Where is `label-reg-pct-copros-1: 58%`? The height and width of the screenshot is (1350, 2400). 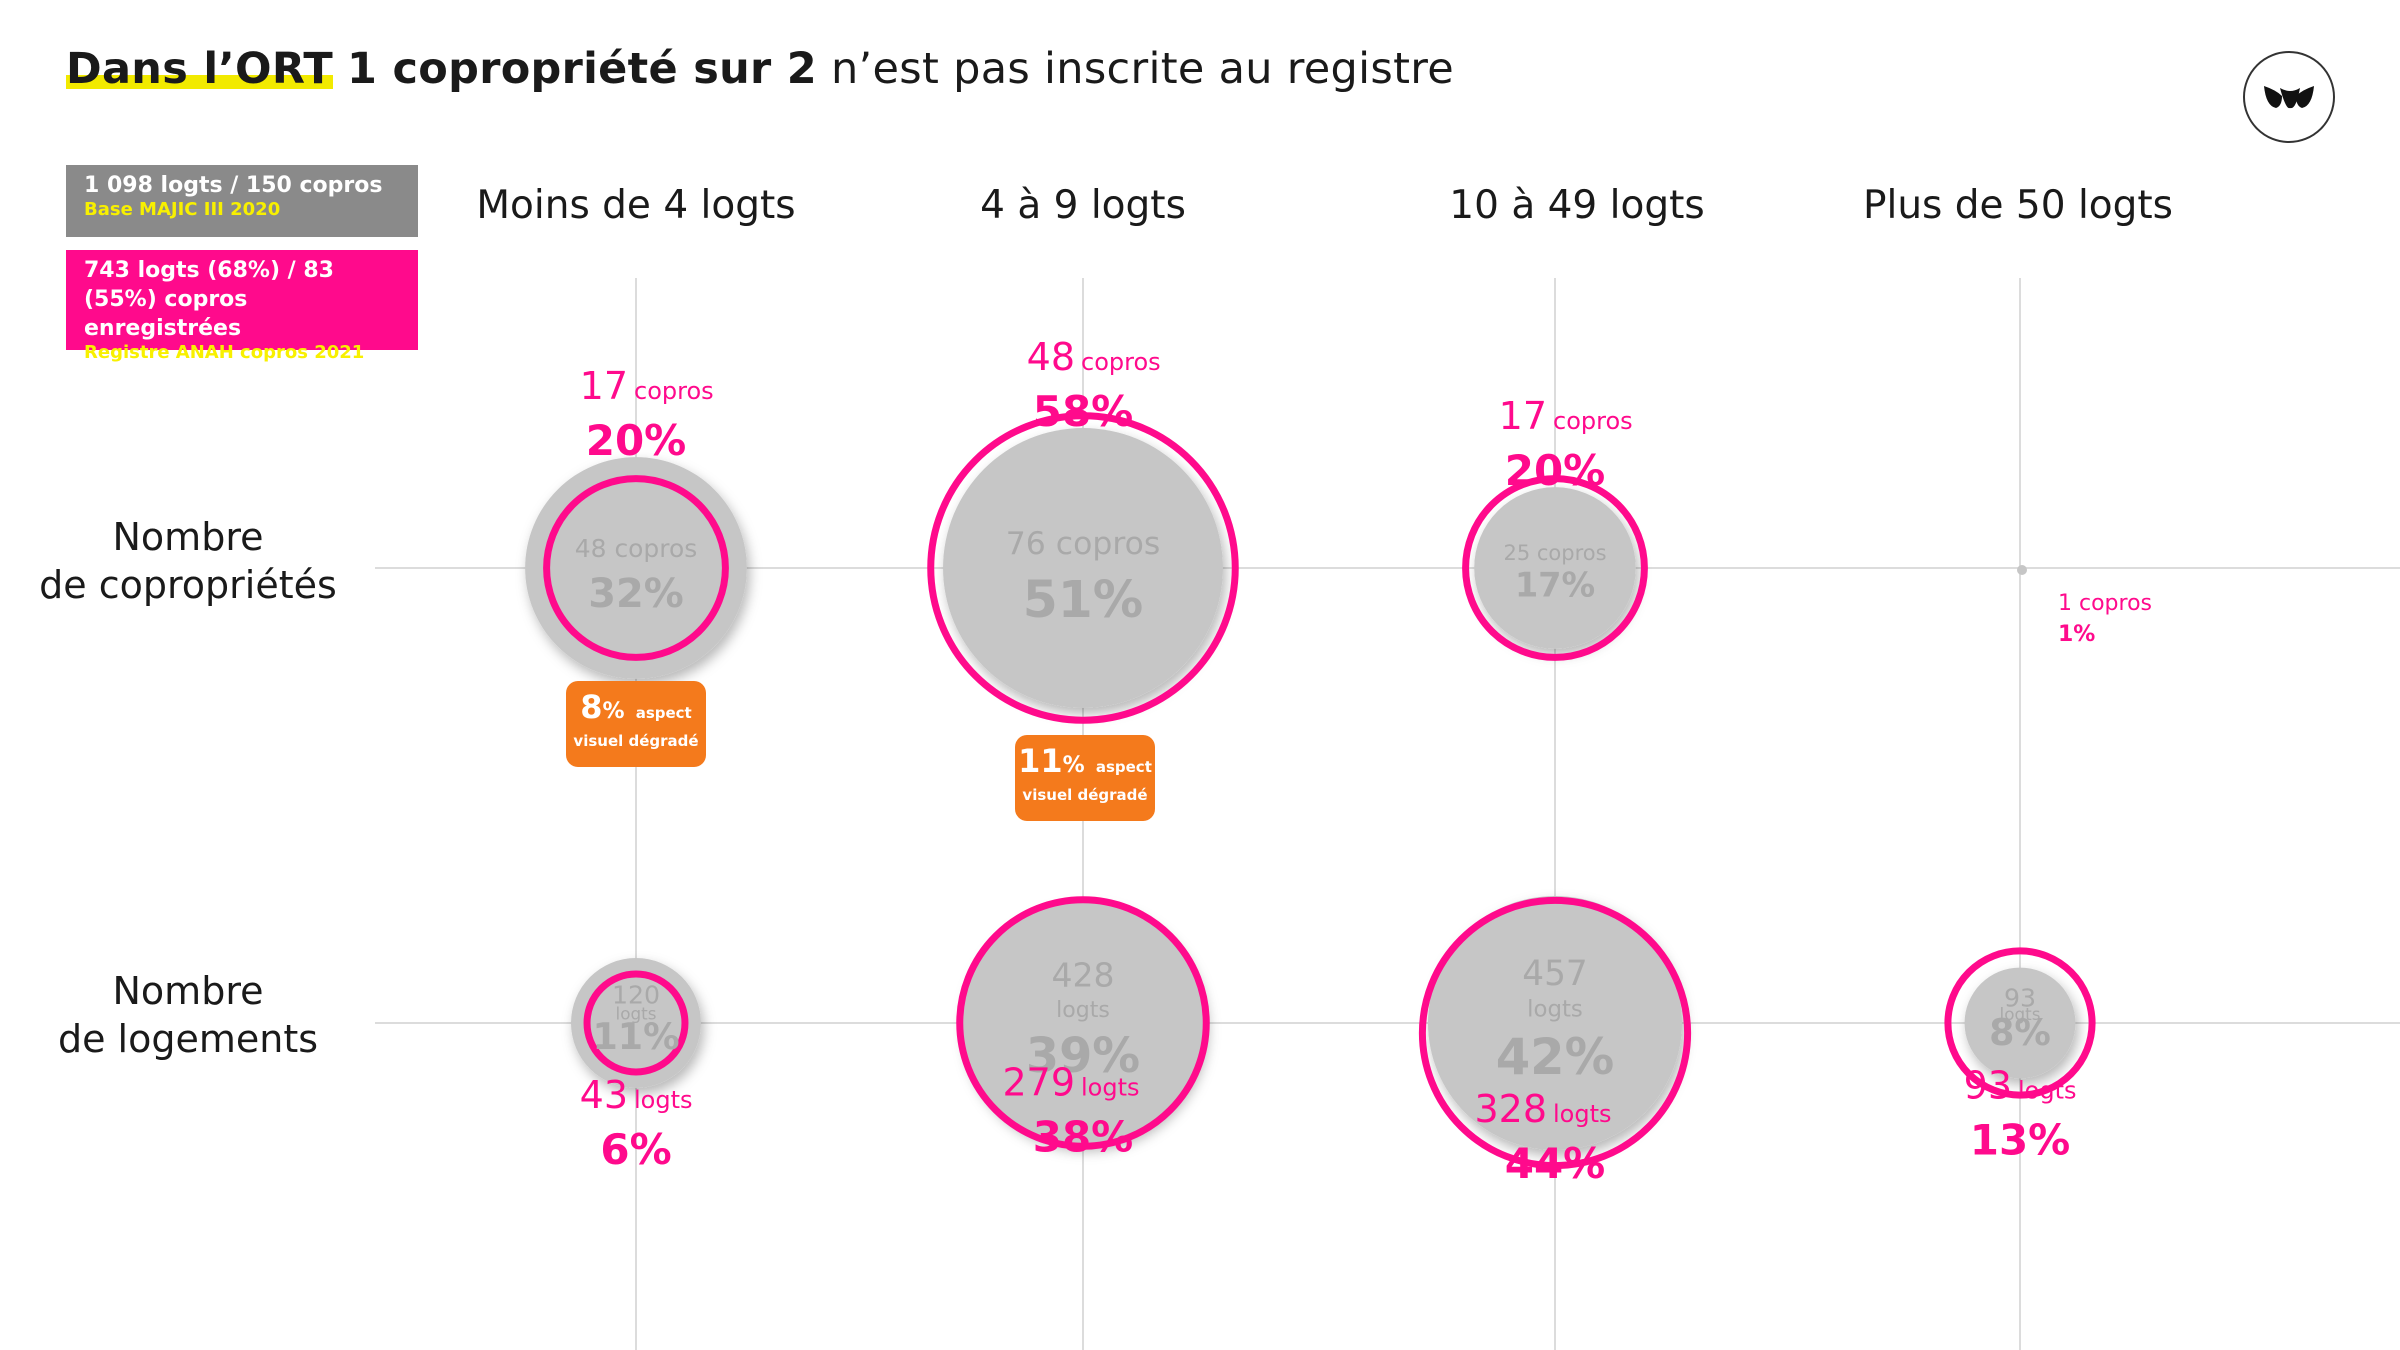
label-reg-pct-copros-1: 58% is located at coordinates (1083, 411).